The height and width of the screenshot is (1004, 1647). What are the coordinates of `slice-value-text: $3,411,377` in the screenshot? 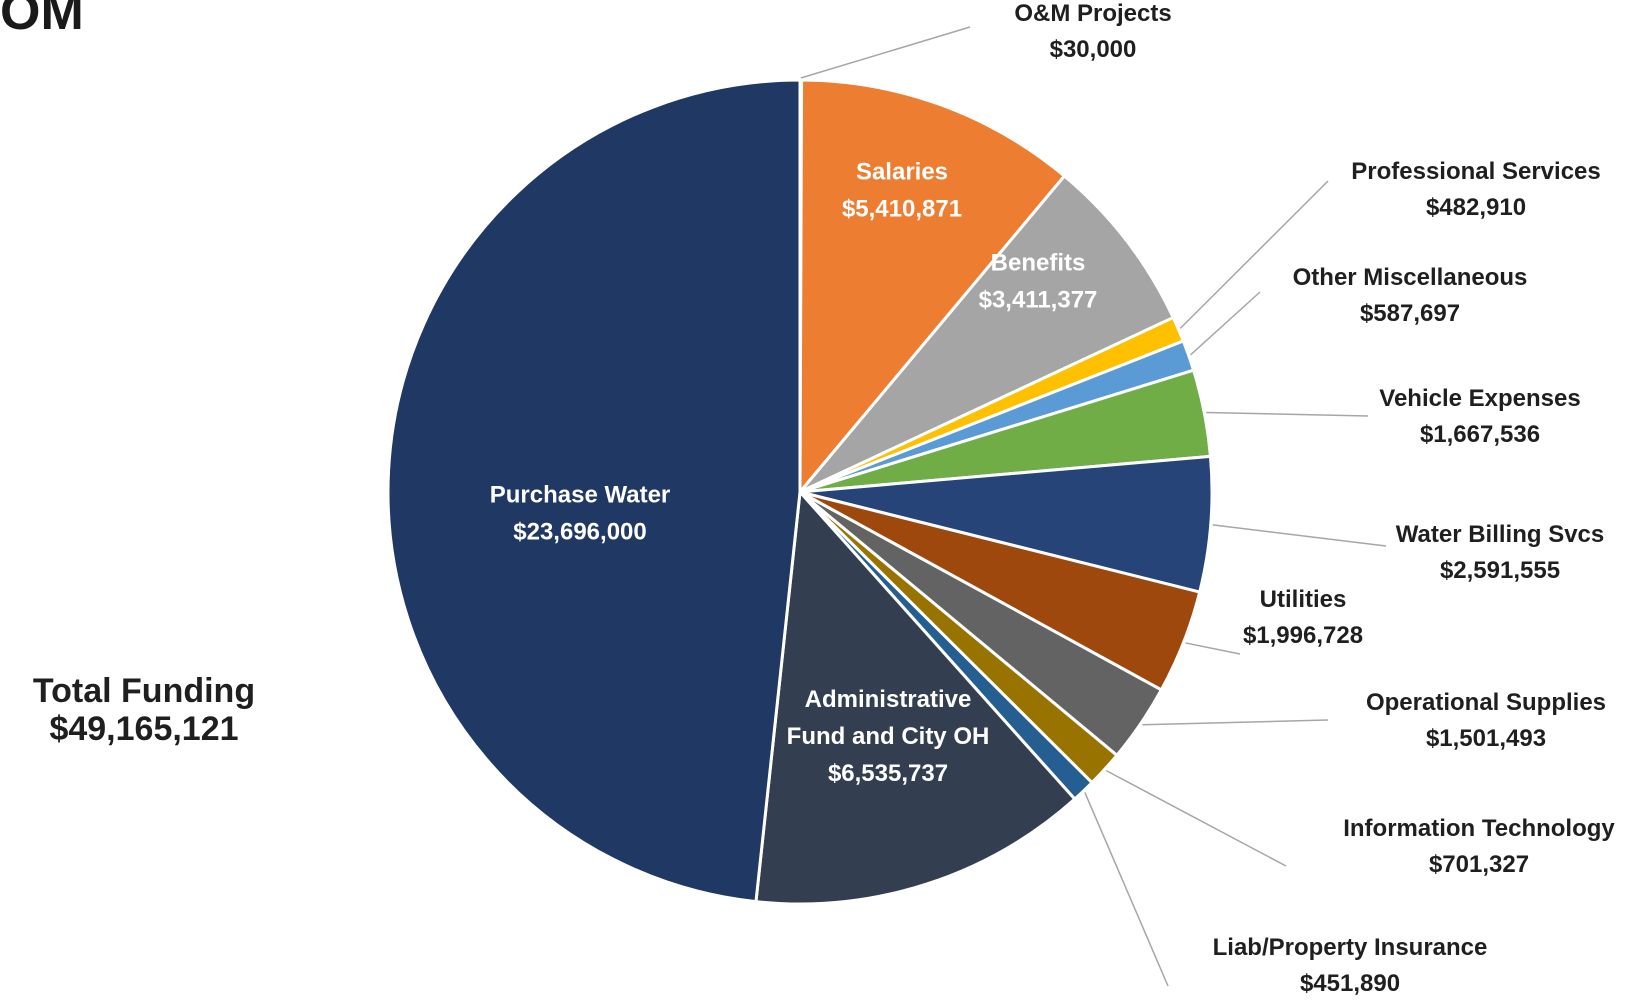 It's located at (1038, 300).